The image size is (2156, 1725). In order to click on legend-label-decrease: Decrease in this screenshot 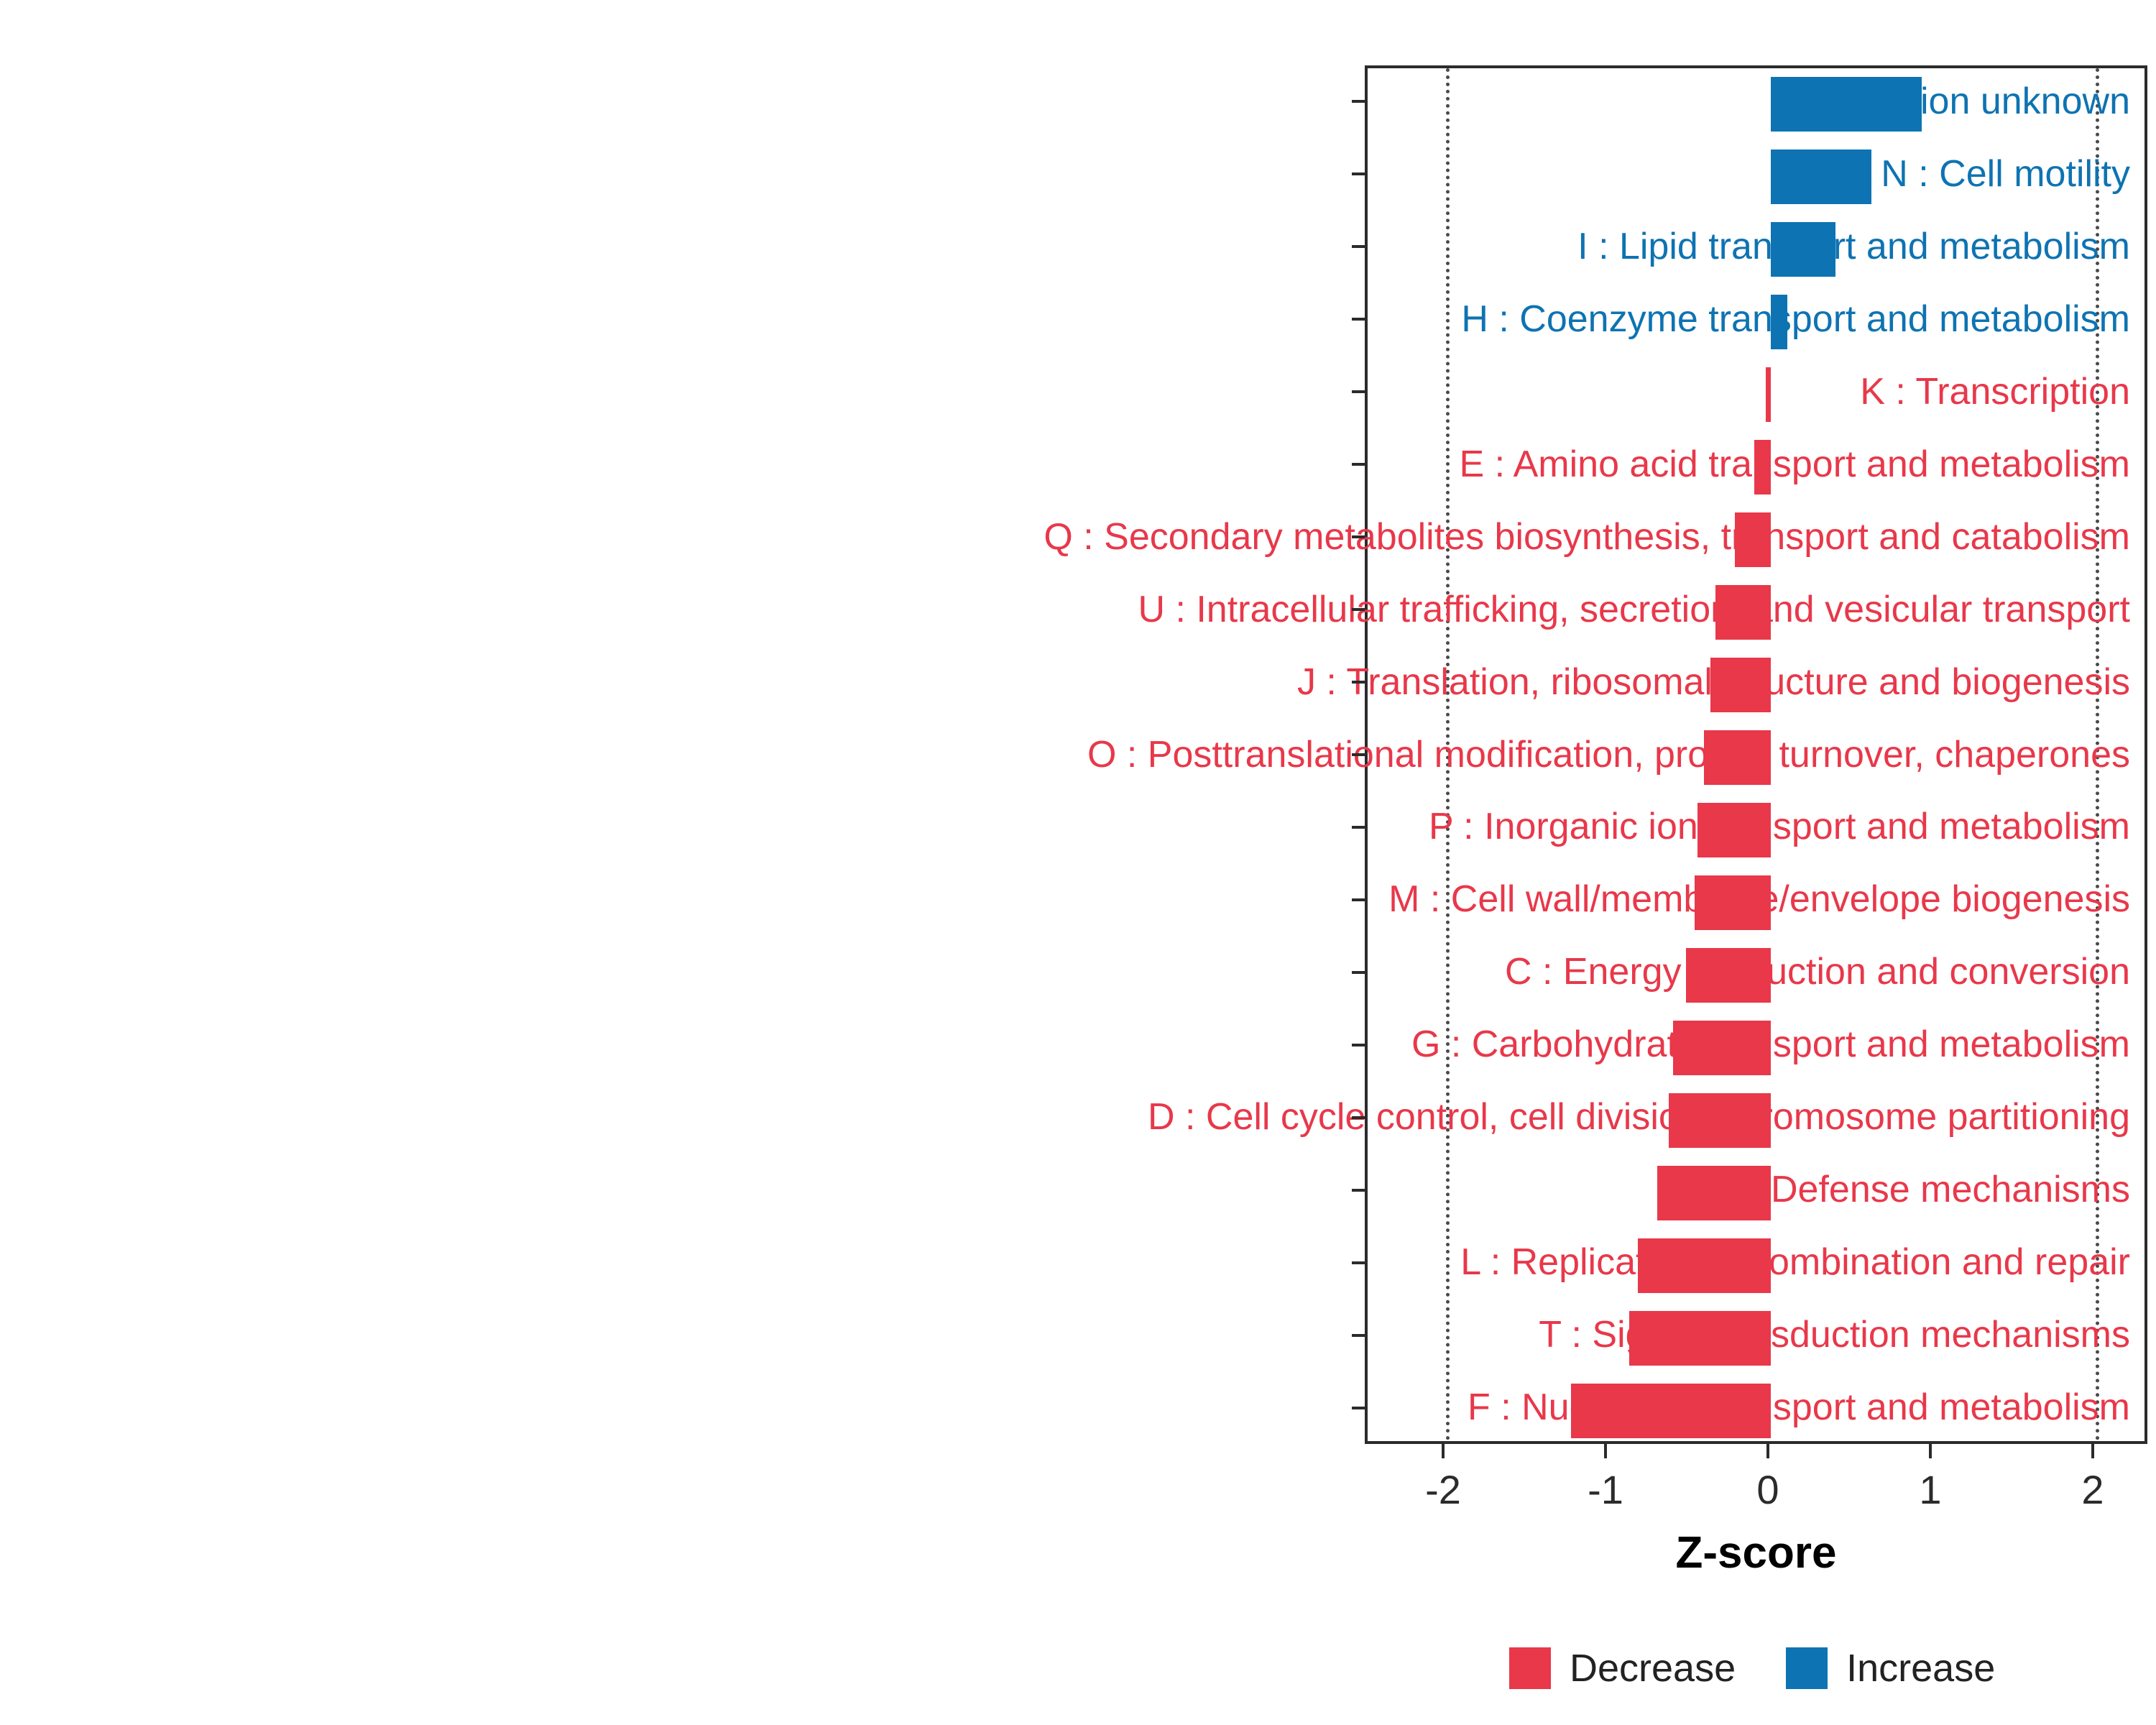, I will do `click(1653, 1668)`.